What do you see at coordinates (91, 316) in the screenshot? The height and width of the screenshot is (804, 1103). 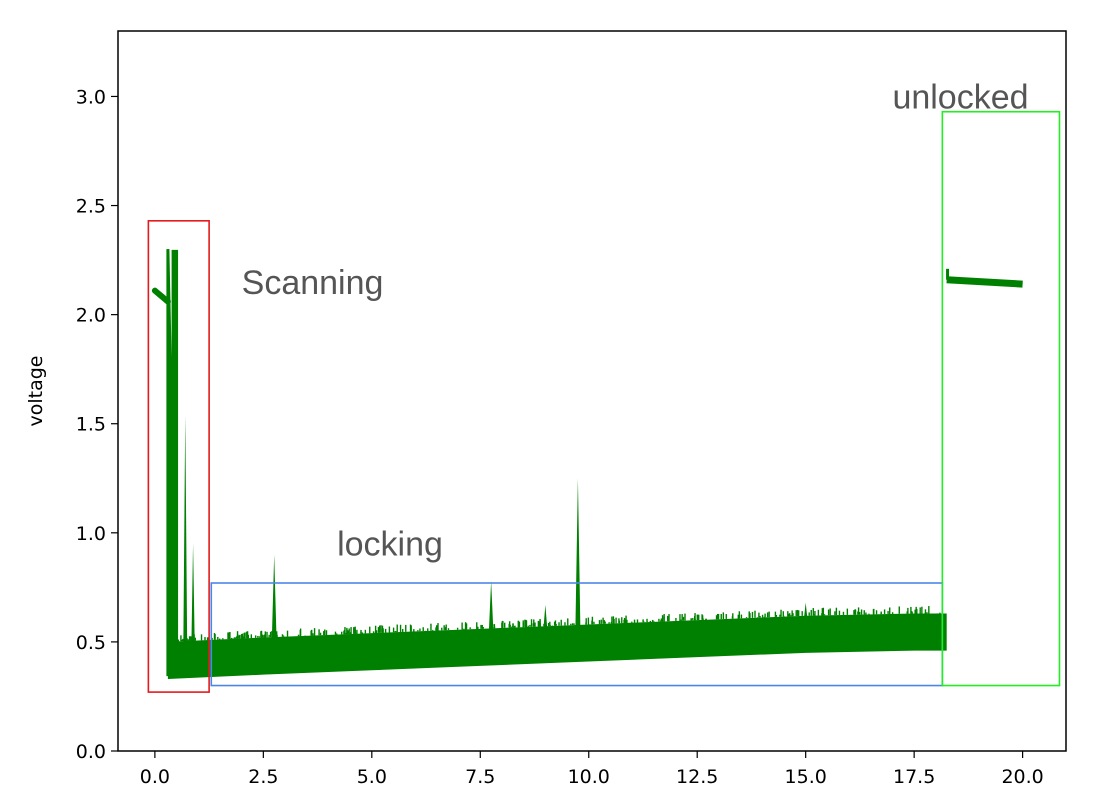 I see `y-tick-label: 2.0` at bounding box center [91, 316].